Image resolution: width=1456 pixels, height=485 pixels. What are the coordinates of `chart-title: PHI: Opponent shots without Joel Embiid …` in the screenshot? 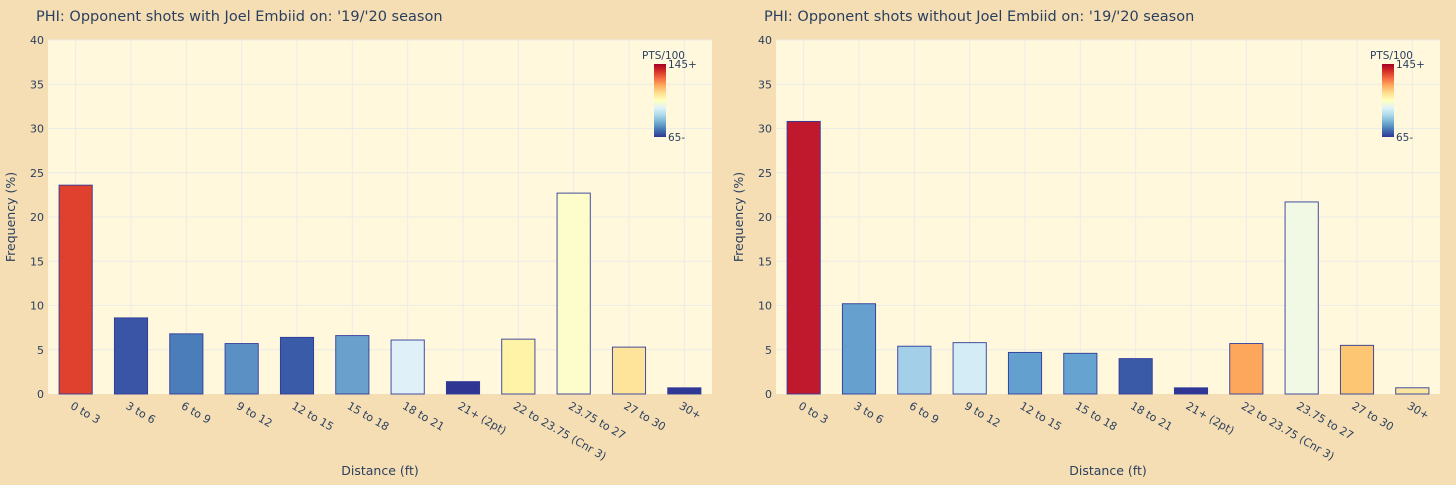 It's located at (979, 17).